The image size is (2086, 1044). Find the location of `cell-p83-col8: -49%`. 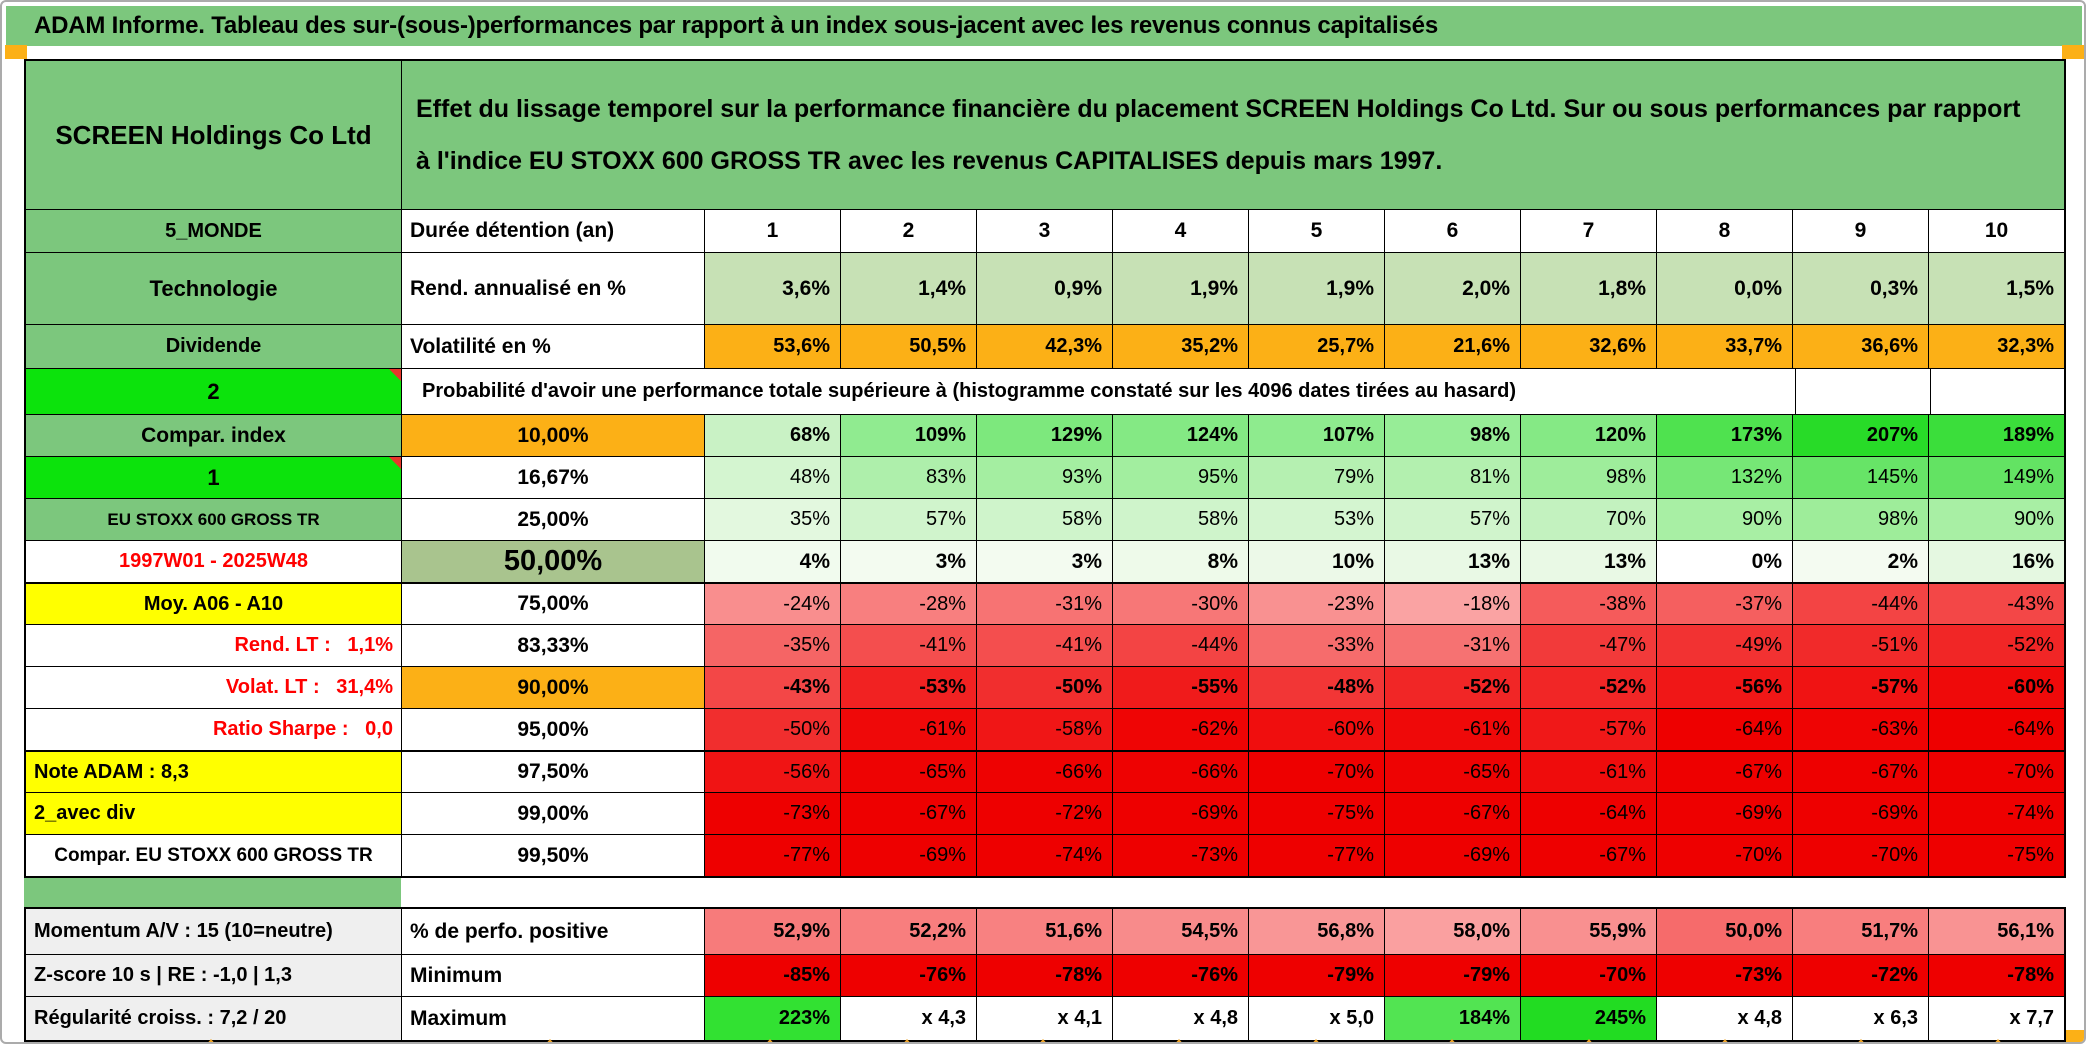

cell-p83-col8: -49% is located at coordinates (1724, 645).